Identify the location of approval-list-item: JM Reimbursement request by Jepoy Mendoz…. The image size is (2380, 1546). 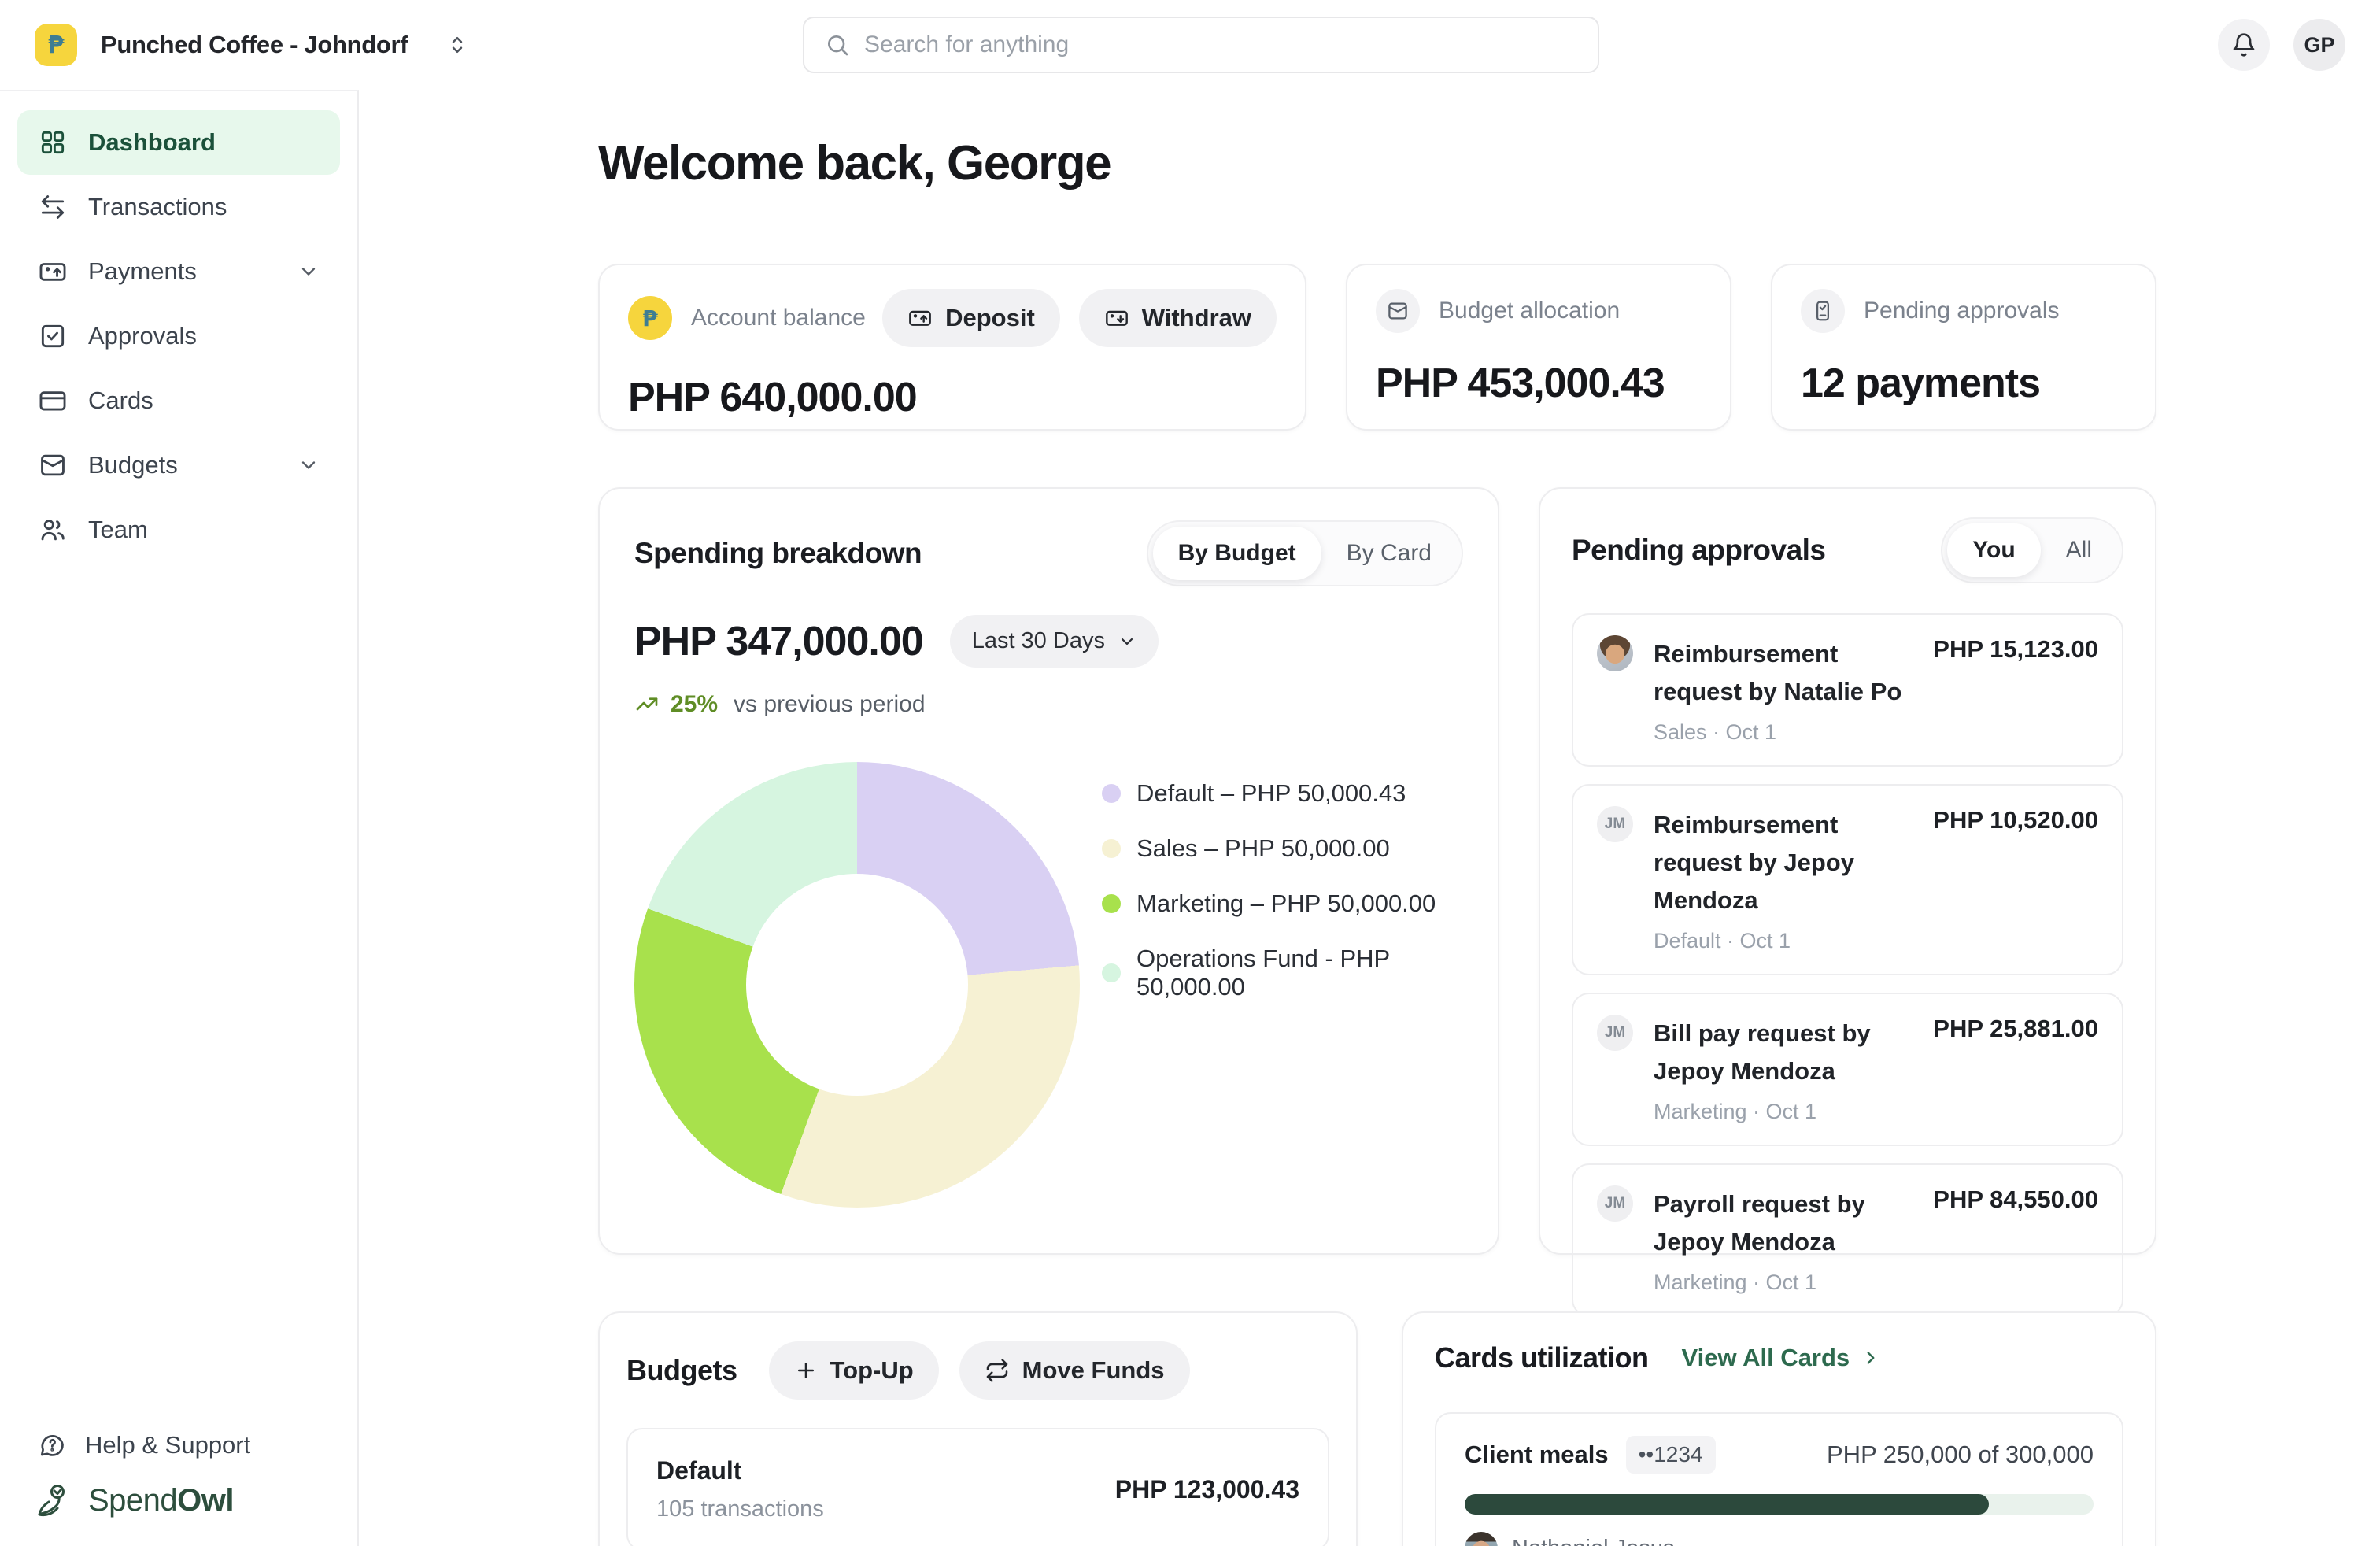
(1848, 880).